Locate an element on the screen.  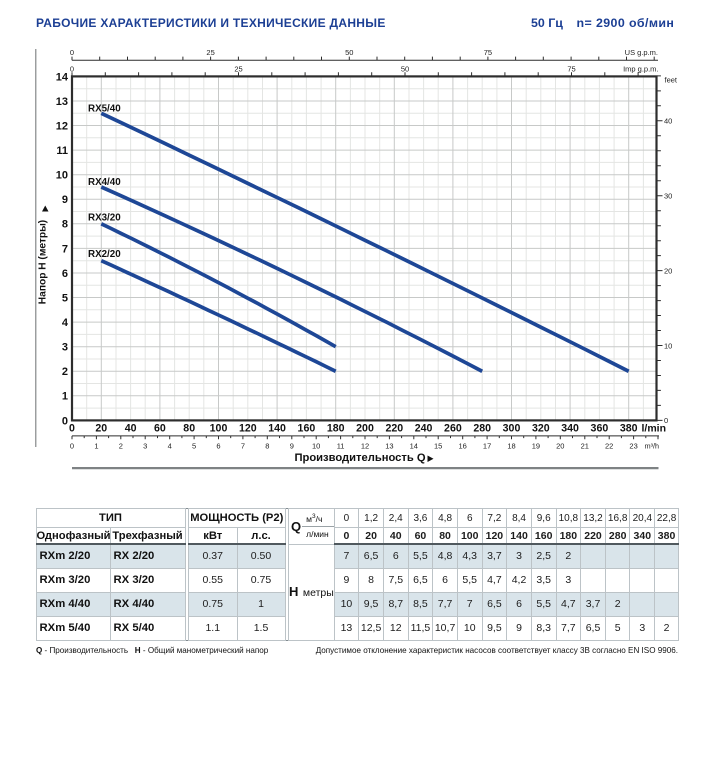
svg-text: Напор H (метры) is located at coordinates (43, 262).